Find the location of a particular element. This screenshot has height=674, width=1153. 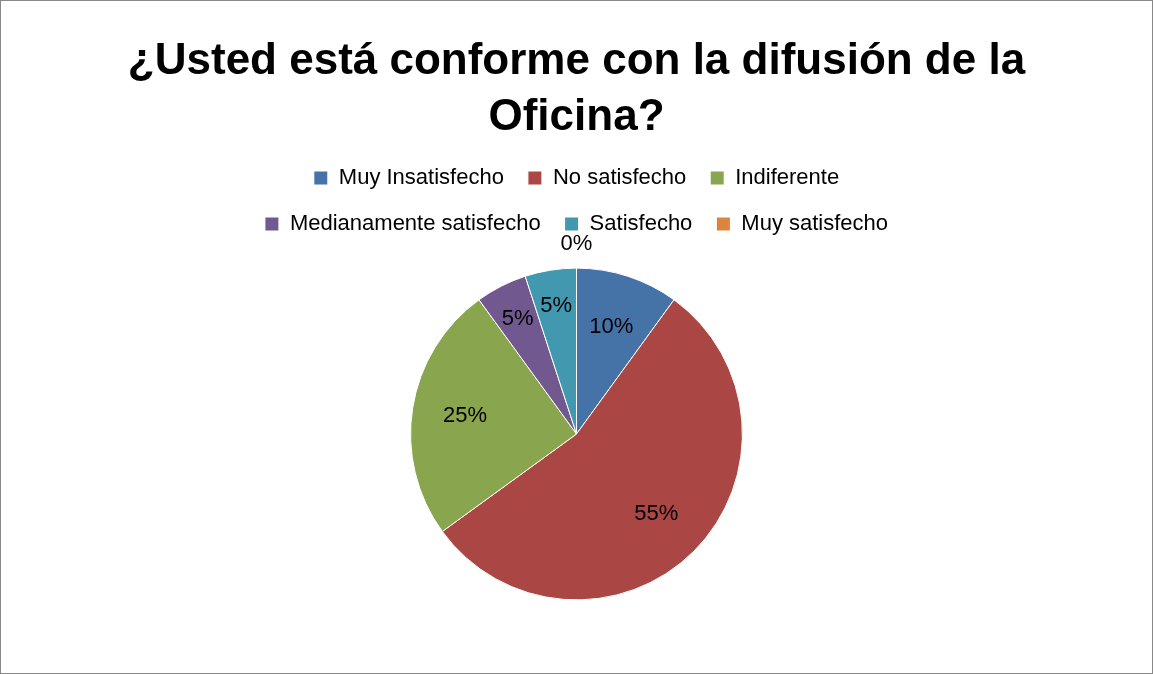

legend-label: Medianamente satisfecho is located at coordinates (415, 223).